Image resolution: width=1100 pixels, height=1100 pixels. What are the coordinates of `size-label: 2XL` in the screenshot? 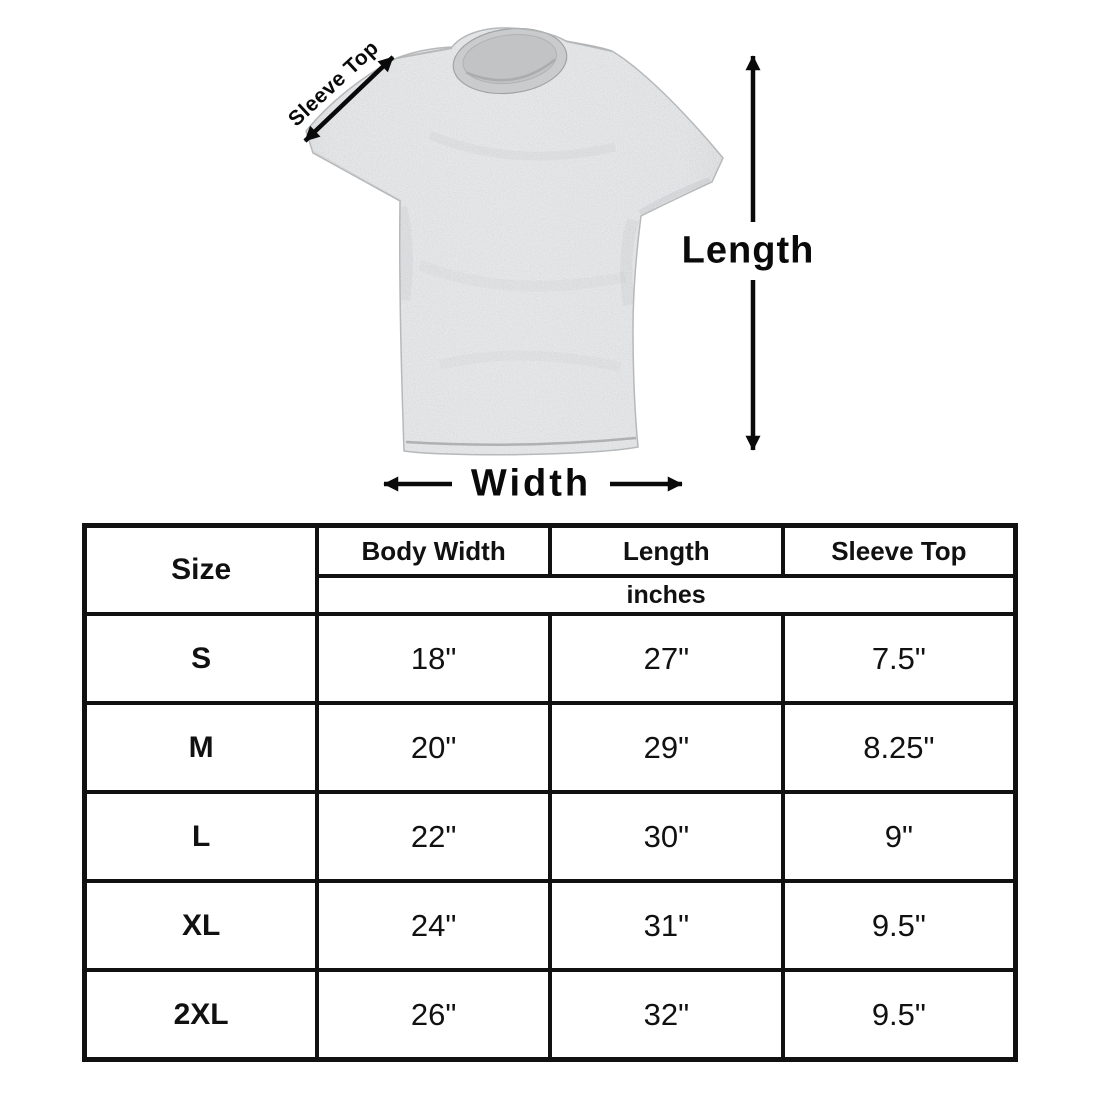 It's located at (201, 1015).